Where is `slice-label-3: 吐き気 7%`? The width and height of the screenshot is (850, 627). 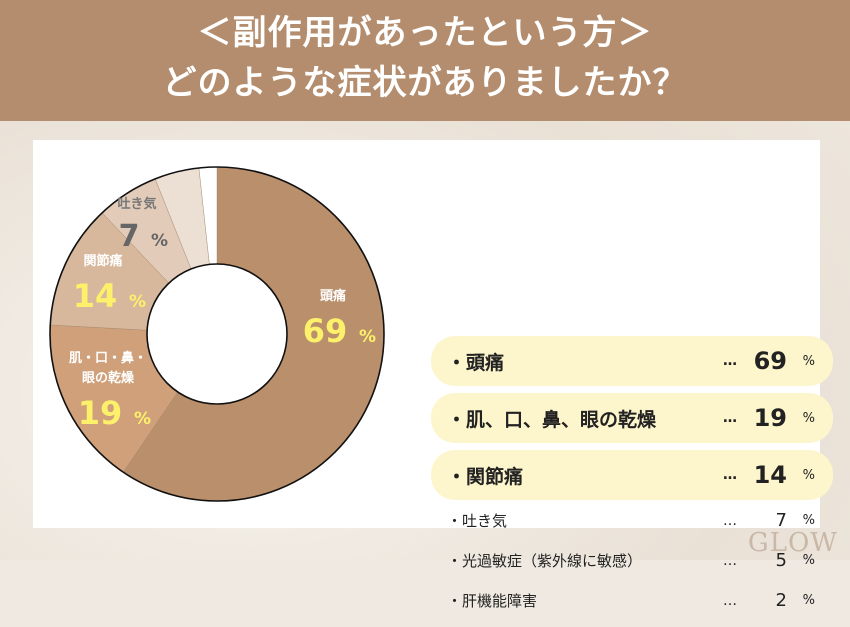
slice-label-3: 吐き気 7% is located at coordinates (142, 225).